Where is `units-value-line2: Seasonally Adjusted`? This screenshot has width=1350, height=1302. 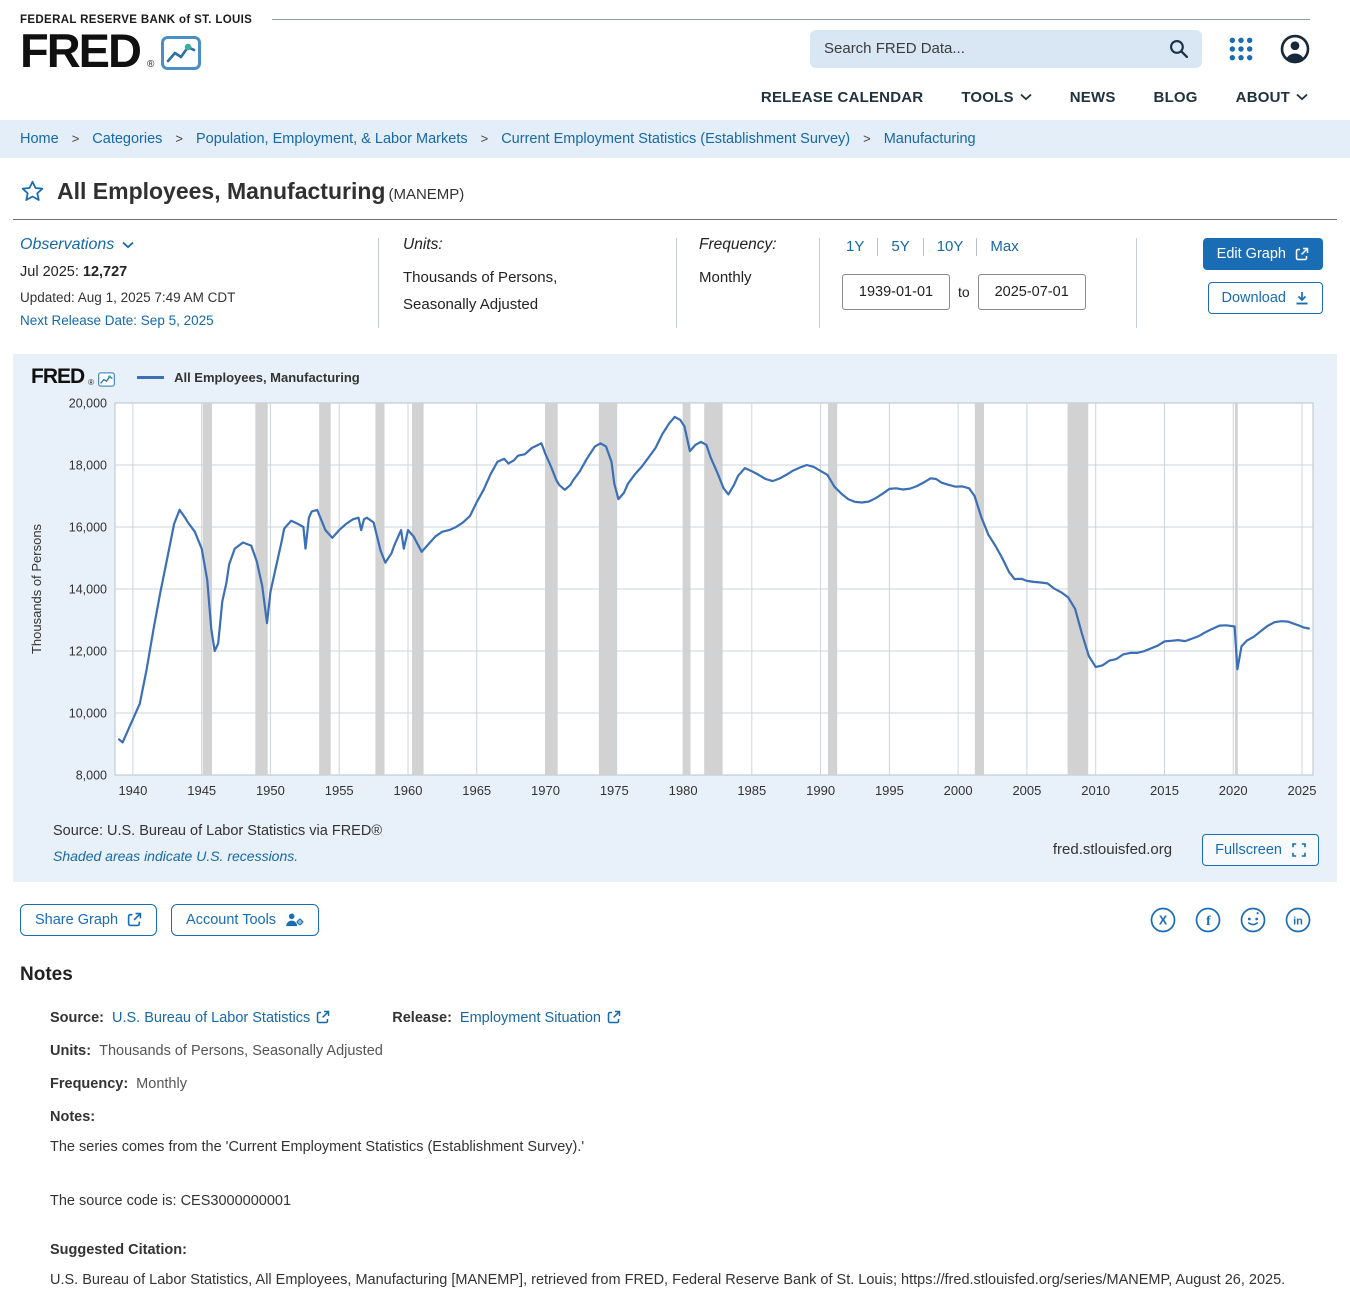
units-value-line2: Seasonally Adjusted is located at coordinates (471, 304).